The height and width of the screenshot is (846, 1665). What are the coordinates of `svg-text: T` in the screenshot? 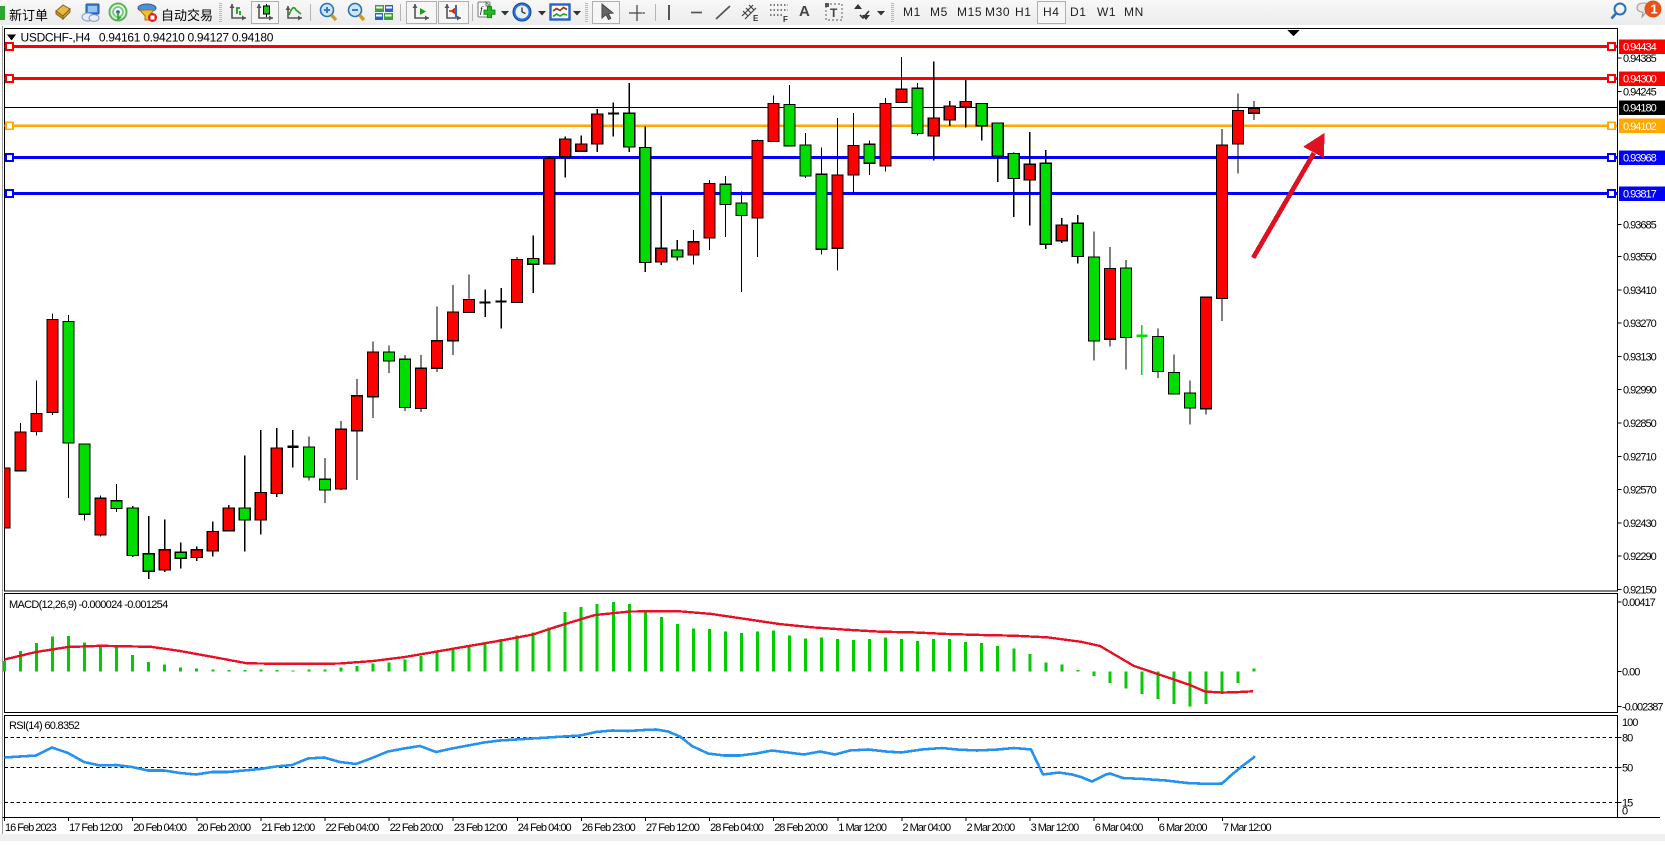 It's located at (834, 13).